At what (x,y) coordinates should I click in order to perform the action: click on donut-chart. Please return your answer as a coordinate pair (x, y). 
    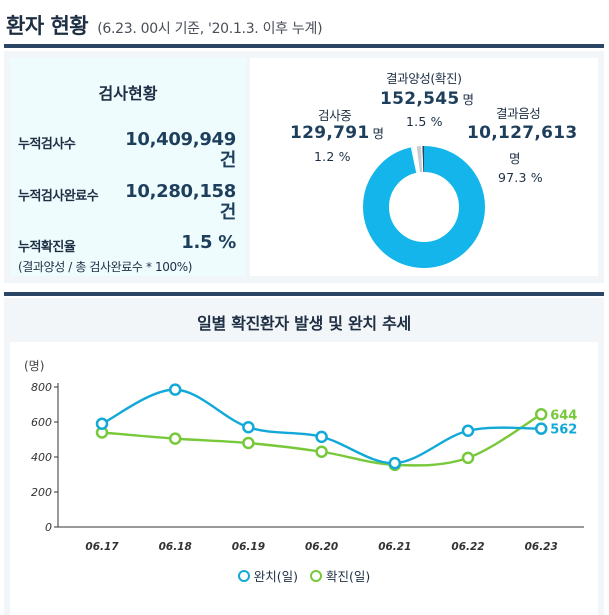
    Looking at the image, I should click on (424, 207).